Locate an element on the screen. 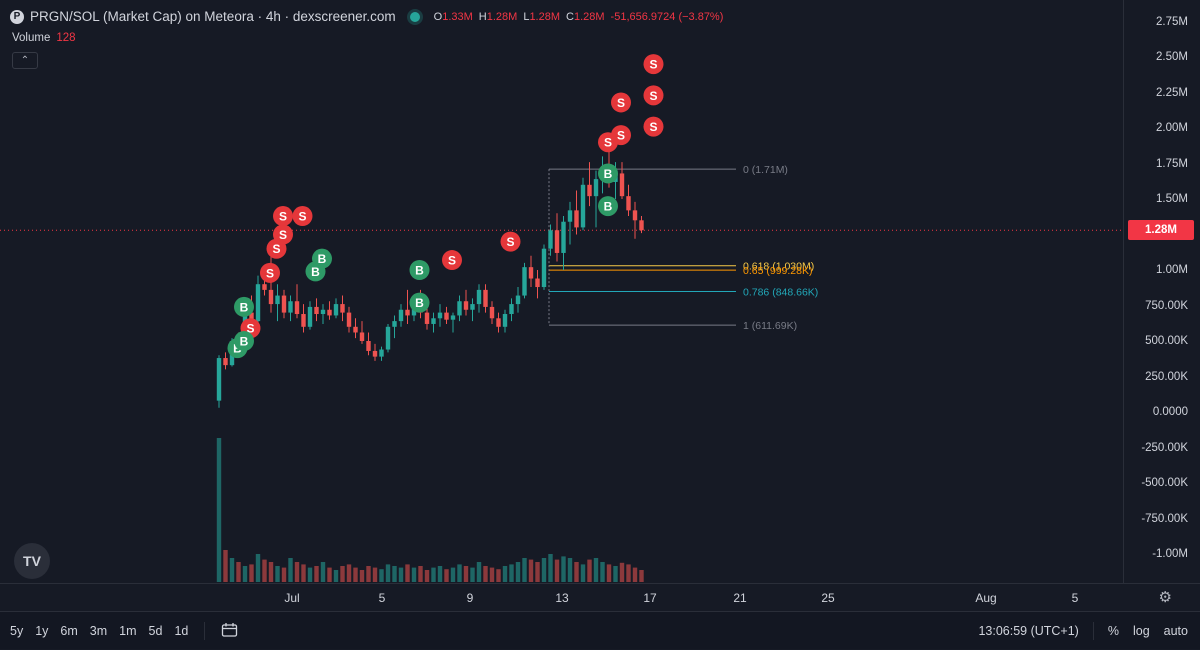 The height and width of the screenshot is (650, 1200). range-button-6m: 6m is located at coordinates (69, 631).